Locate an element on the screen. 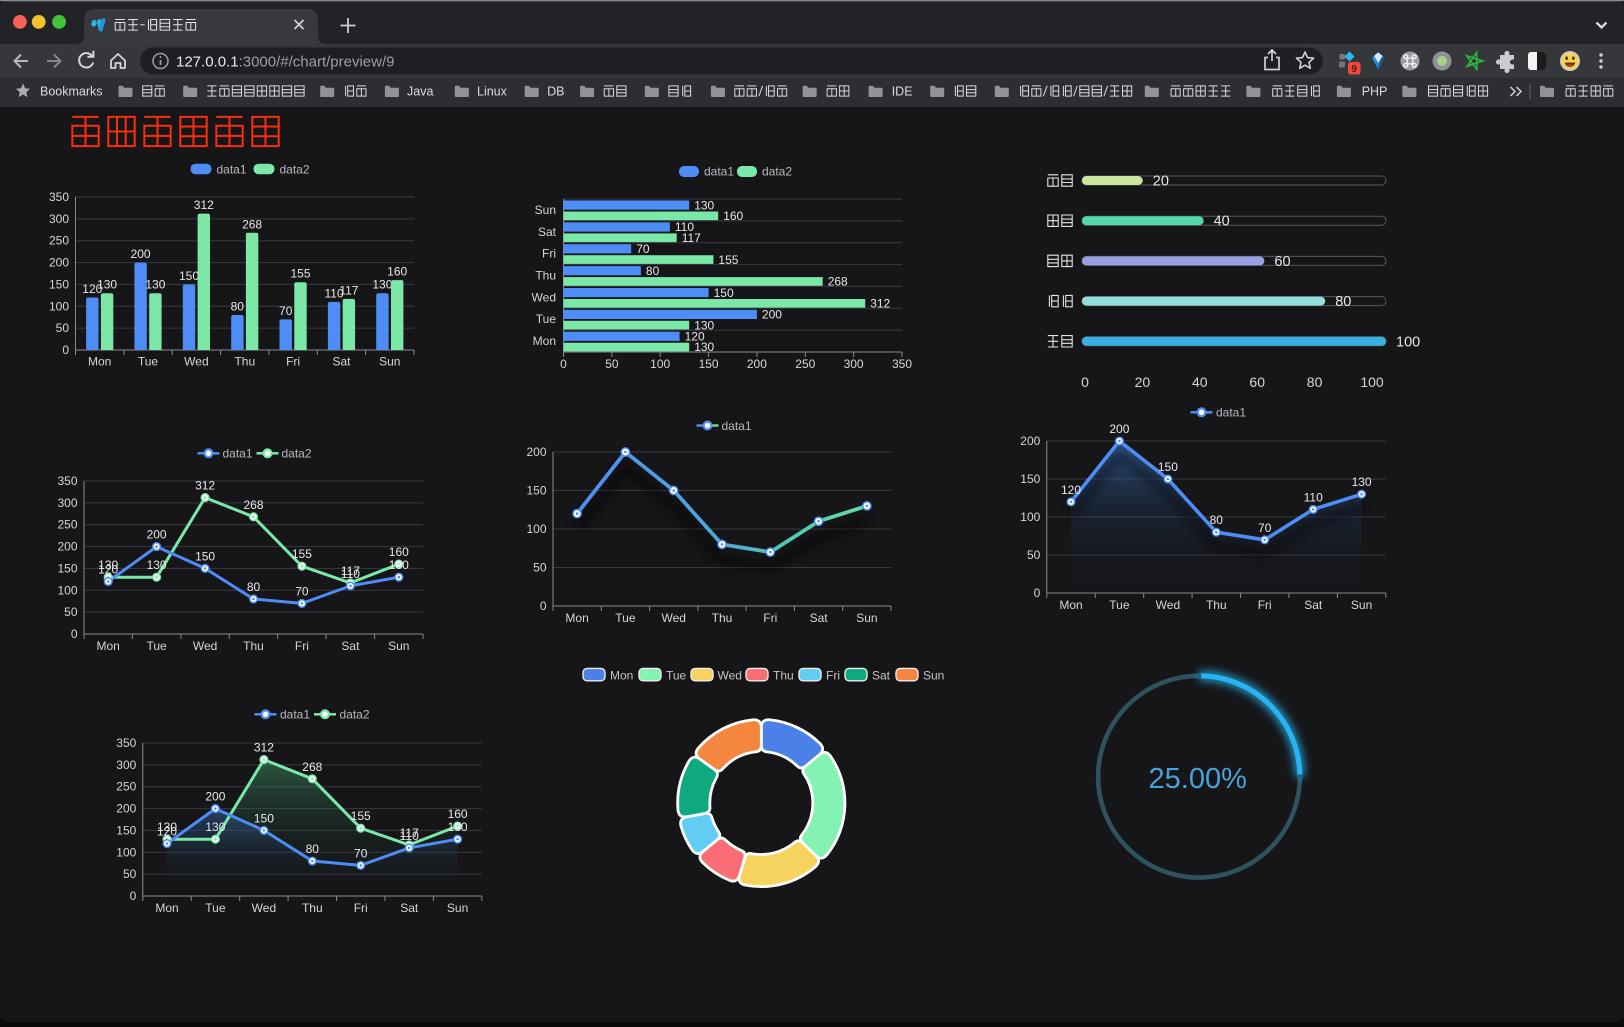 The image size is (1624, 1027). svg-text: PHP is located at coordinates (1375, 92).